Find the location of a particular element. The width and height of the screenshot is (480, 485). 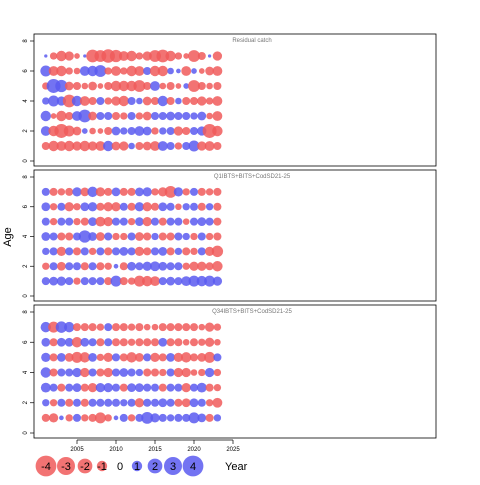

legend-label: 0 is located at coordinates (120, 467).